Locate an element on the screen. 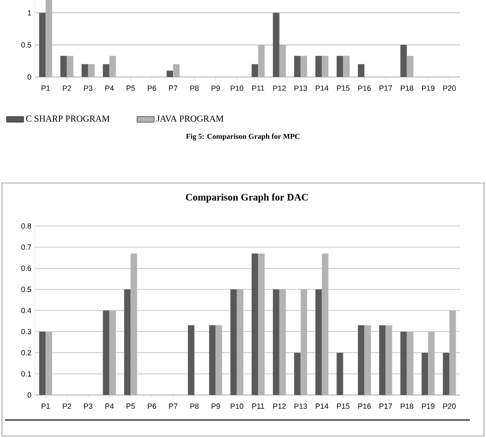 The image size is (486, 438). chart-title: Comparison Graph for DAC is located at coordinates (247, 198).